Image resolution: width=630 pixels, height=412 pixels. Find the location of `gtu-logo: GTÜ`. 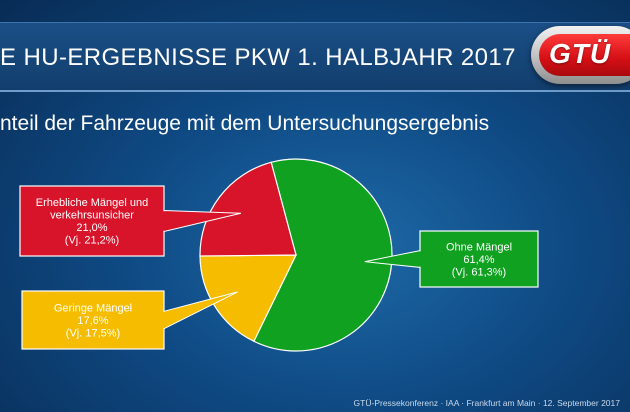

gtu-logo: GTÜ is located at coordinates (580, 55).